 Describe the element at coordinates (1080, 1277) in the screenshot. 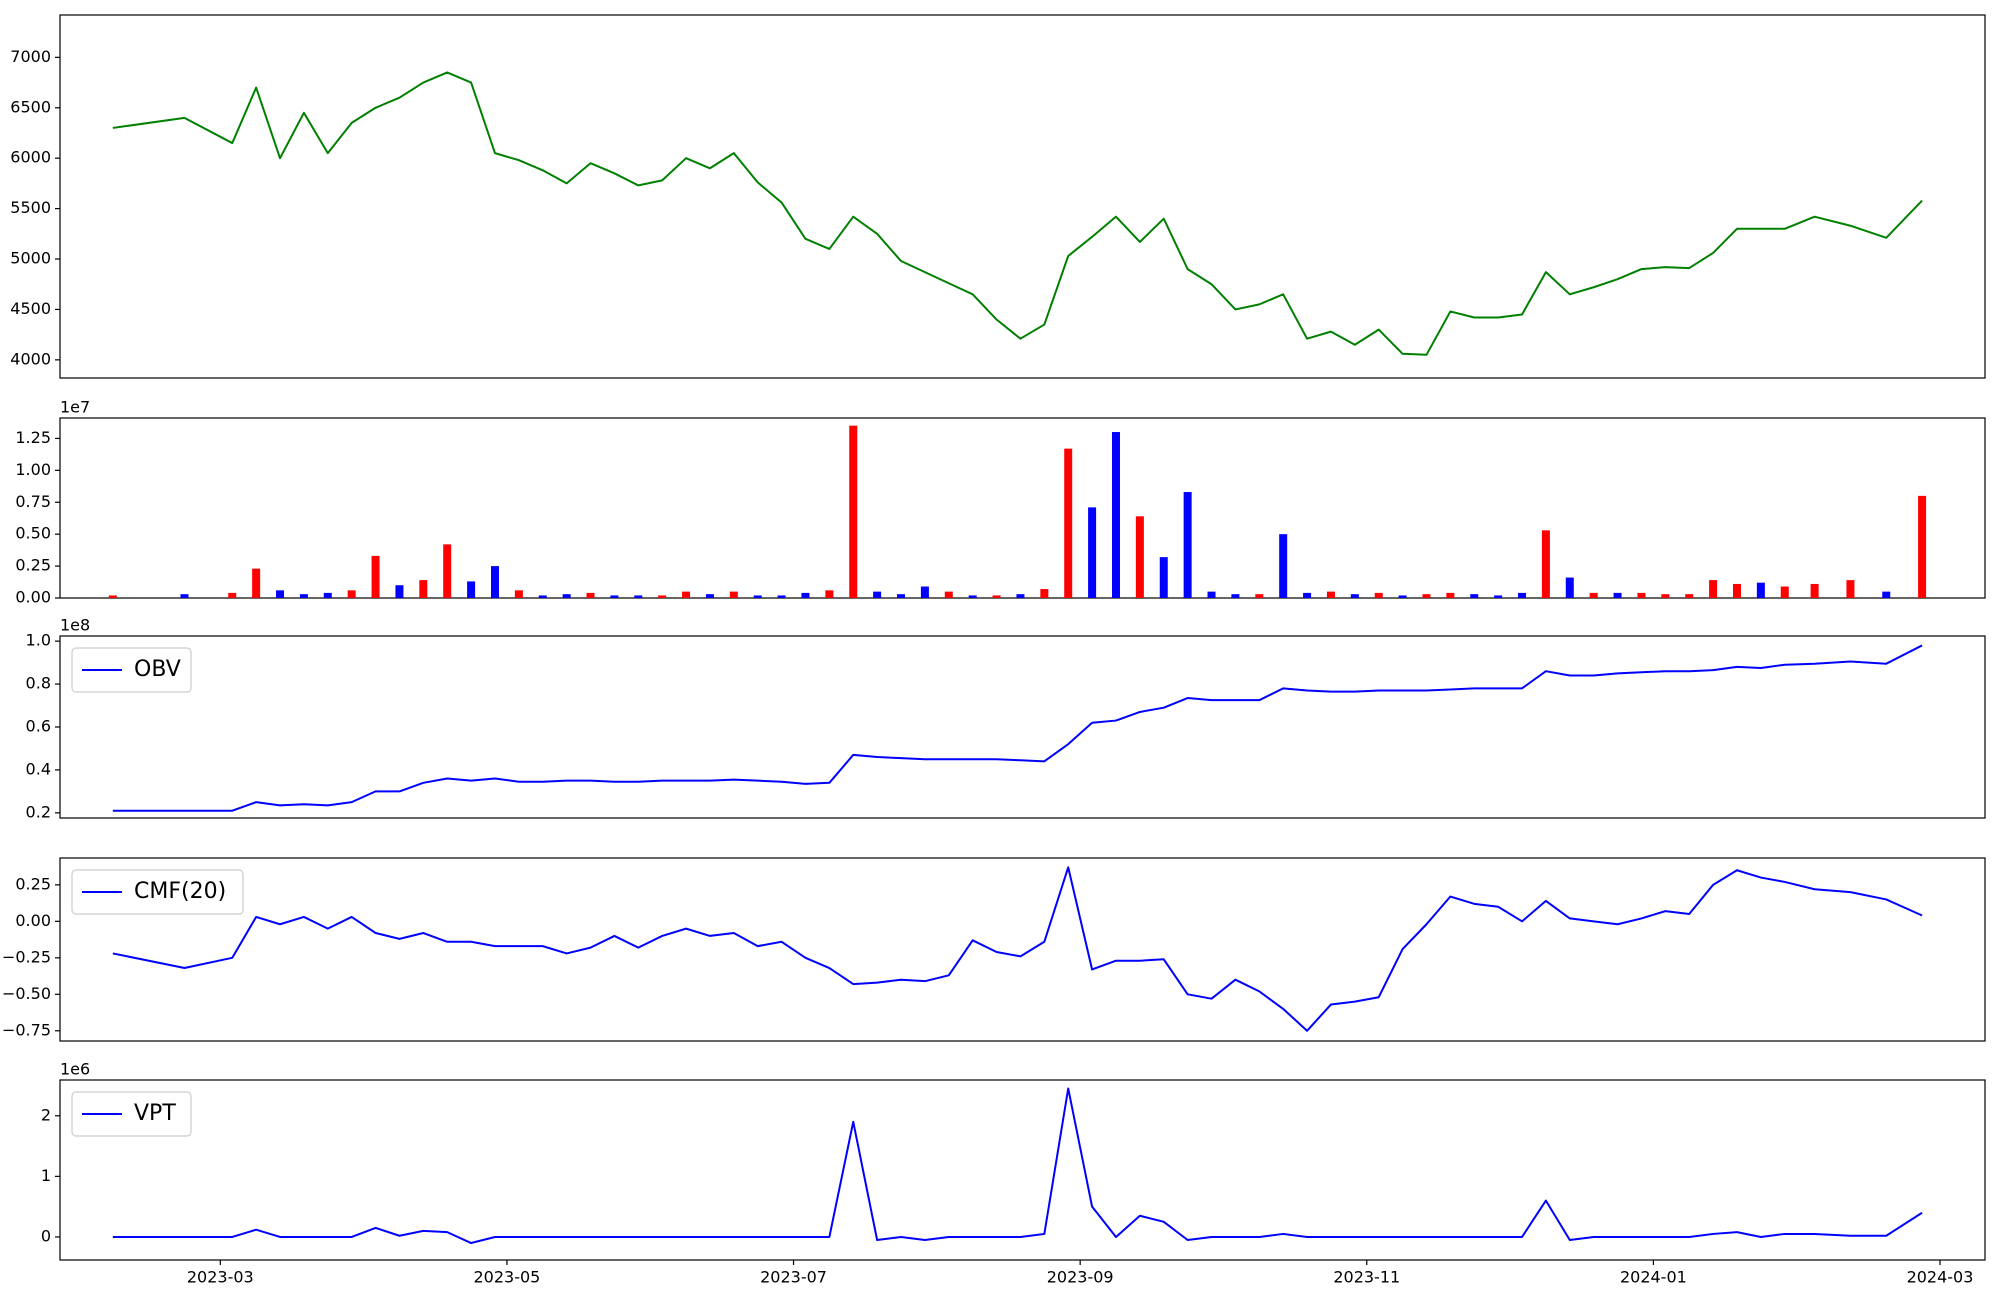

I see `x-tick-label: 2023-09` at that location.